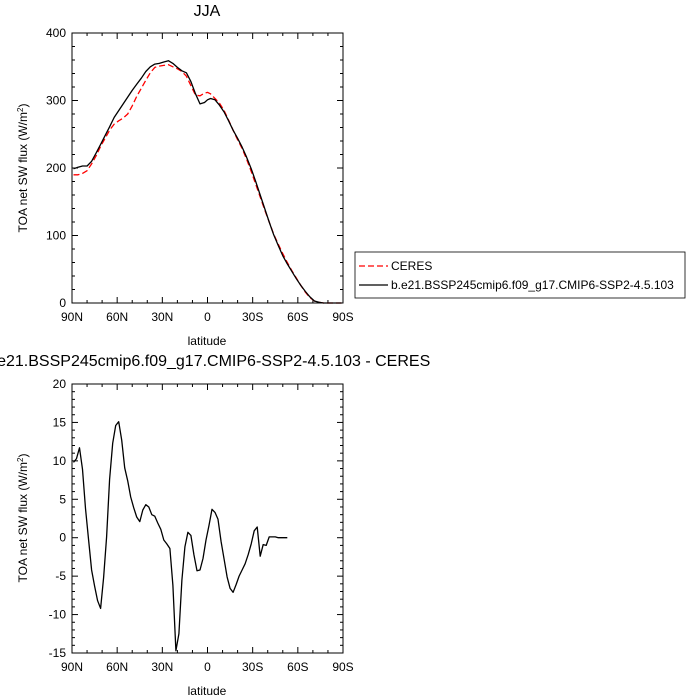 Image resolution: width=700 pixels, height=700 pixels. What do you see at coordinates (60, 576) in the screenshot?
I see `bottom-y-tick-label: -5` at bounding box center [60, 576].